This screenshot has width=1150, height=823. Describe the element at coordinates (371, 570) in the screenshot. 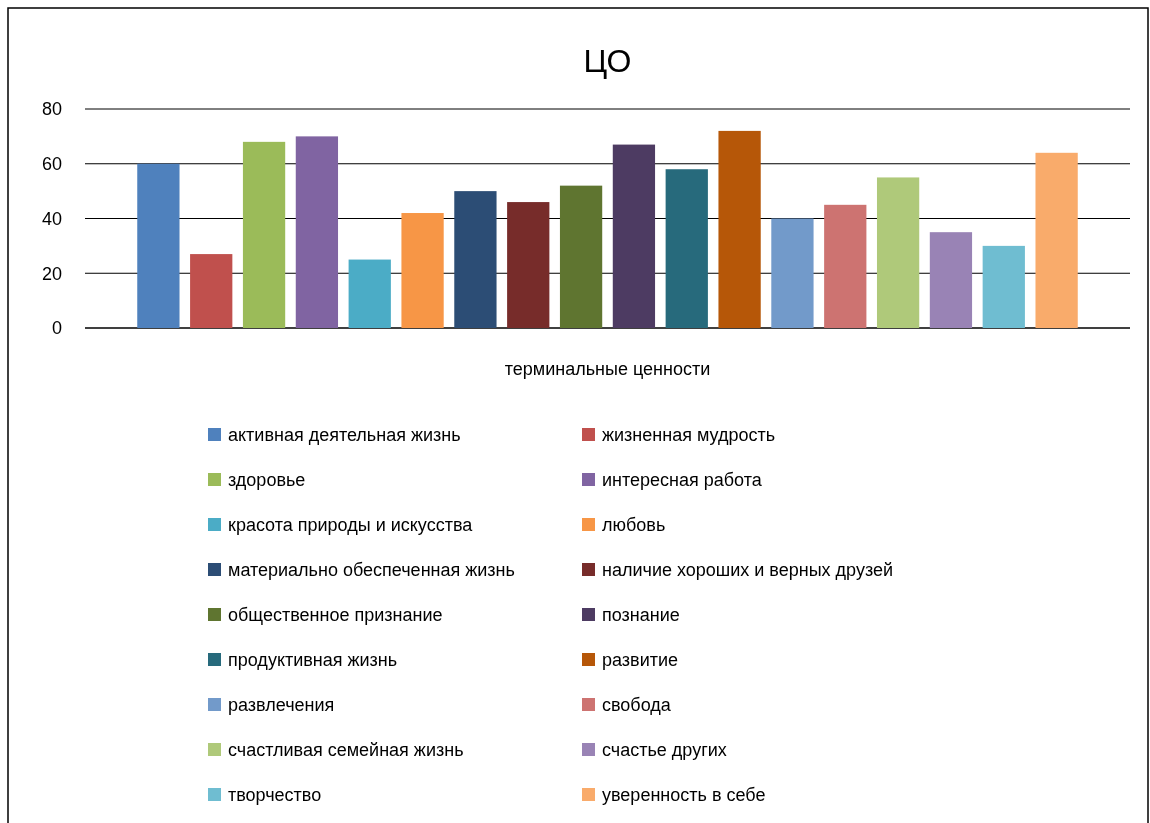

I see `legend-label: материально обеспеченная жизнь` at that location.